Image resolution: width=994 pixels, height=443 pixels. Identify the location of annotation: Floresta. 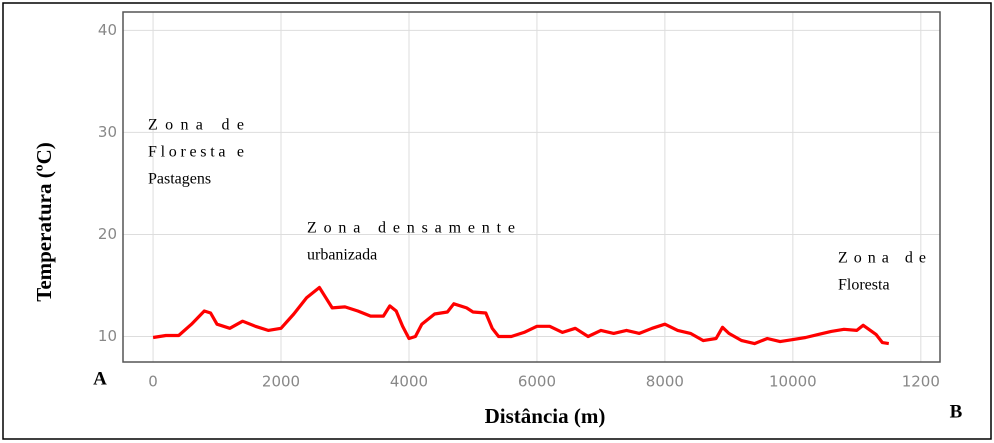
(864, 285).